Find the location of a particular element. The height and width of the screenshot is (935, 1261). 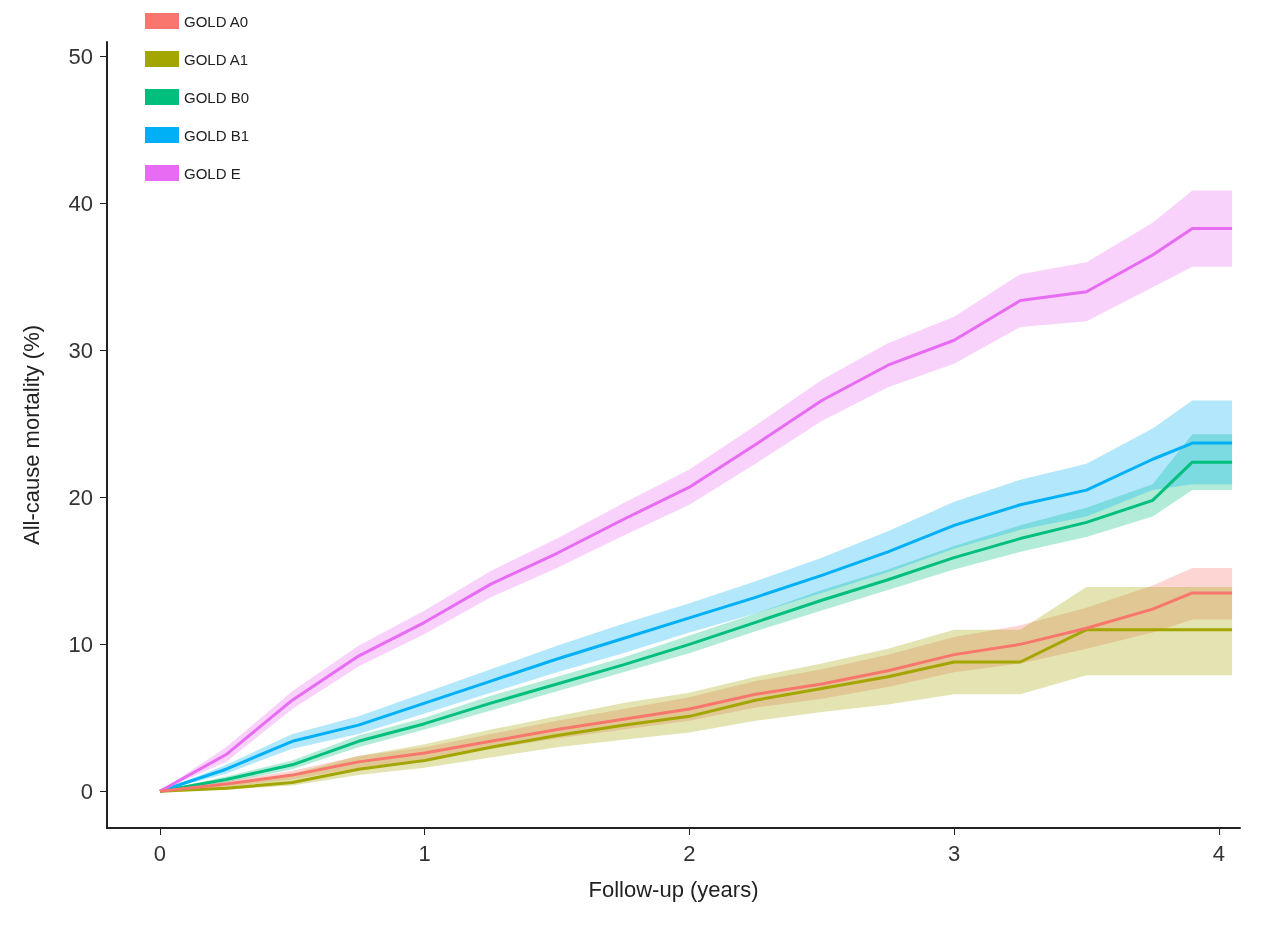

x-tick-label: 2 is located at coordinates (689, 853).